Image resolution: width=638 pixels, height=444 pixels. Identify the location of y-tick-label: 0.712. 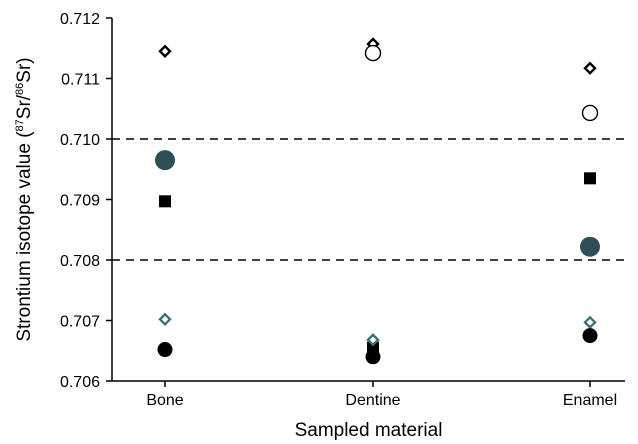
(80, 19).